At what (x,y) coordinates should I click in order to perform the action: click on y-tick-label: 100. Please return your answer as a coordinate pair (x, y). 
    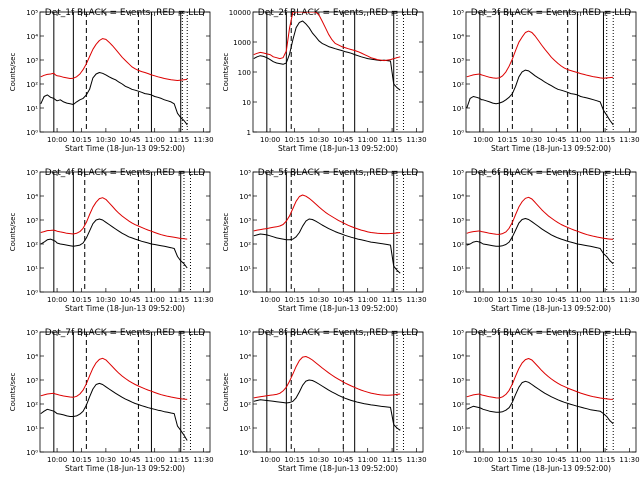
    Looking at the image, I should click on (244, 73).